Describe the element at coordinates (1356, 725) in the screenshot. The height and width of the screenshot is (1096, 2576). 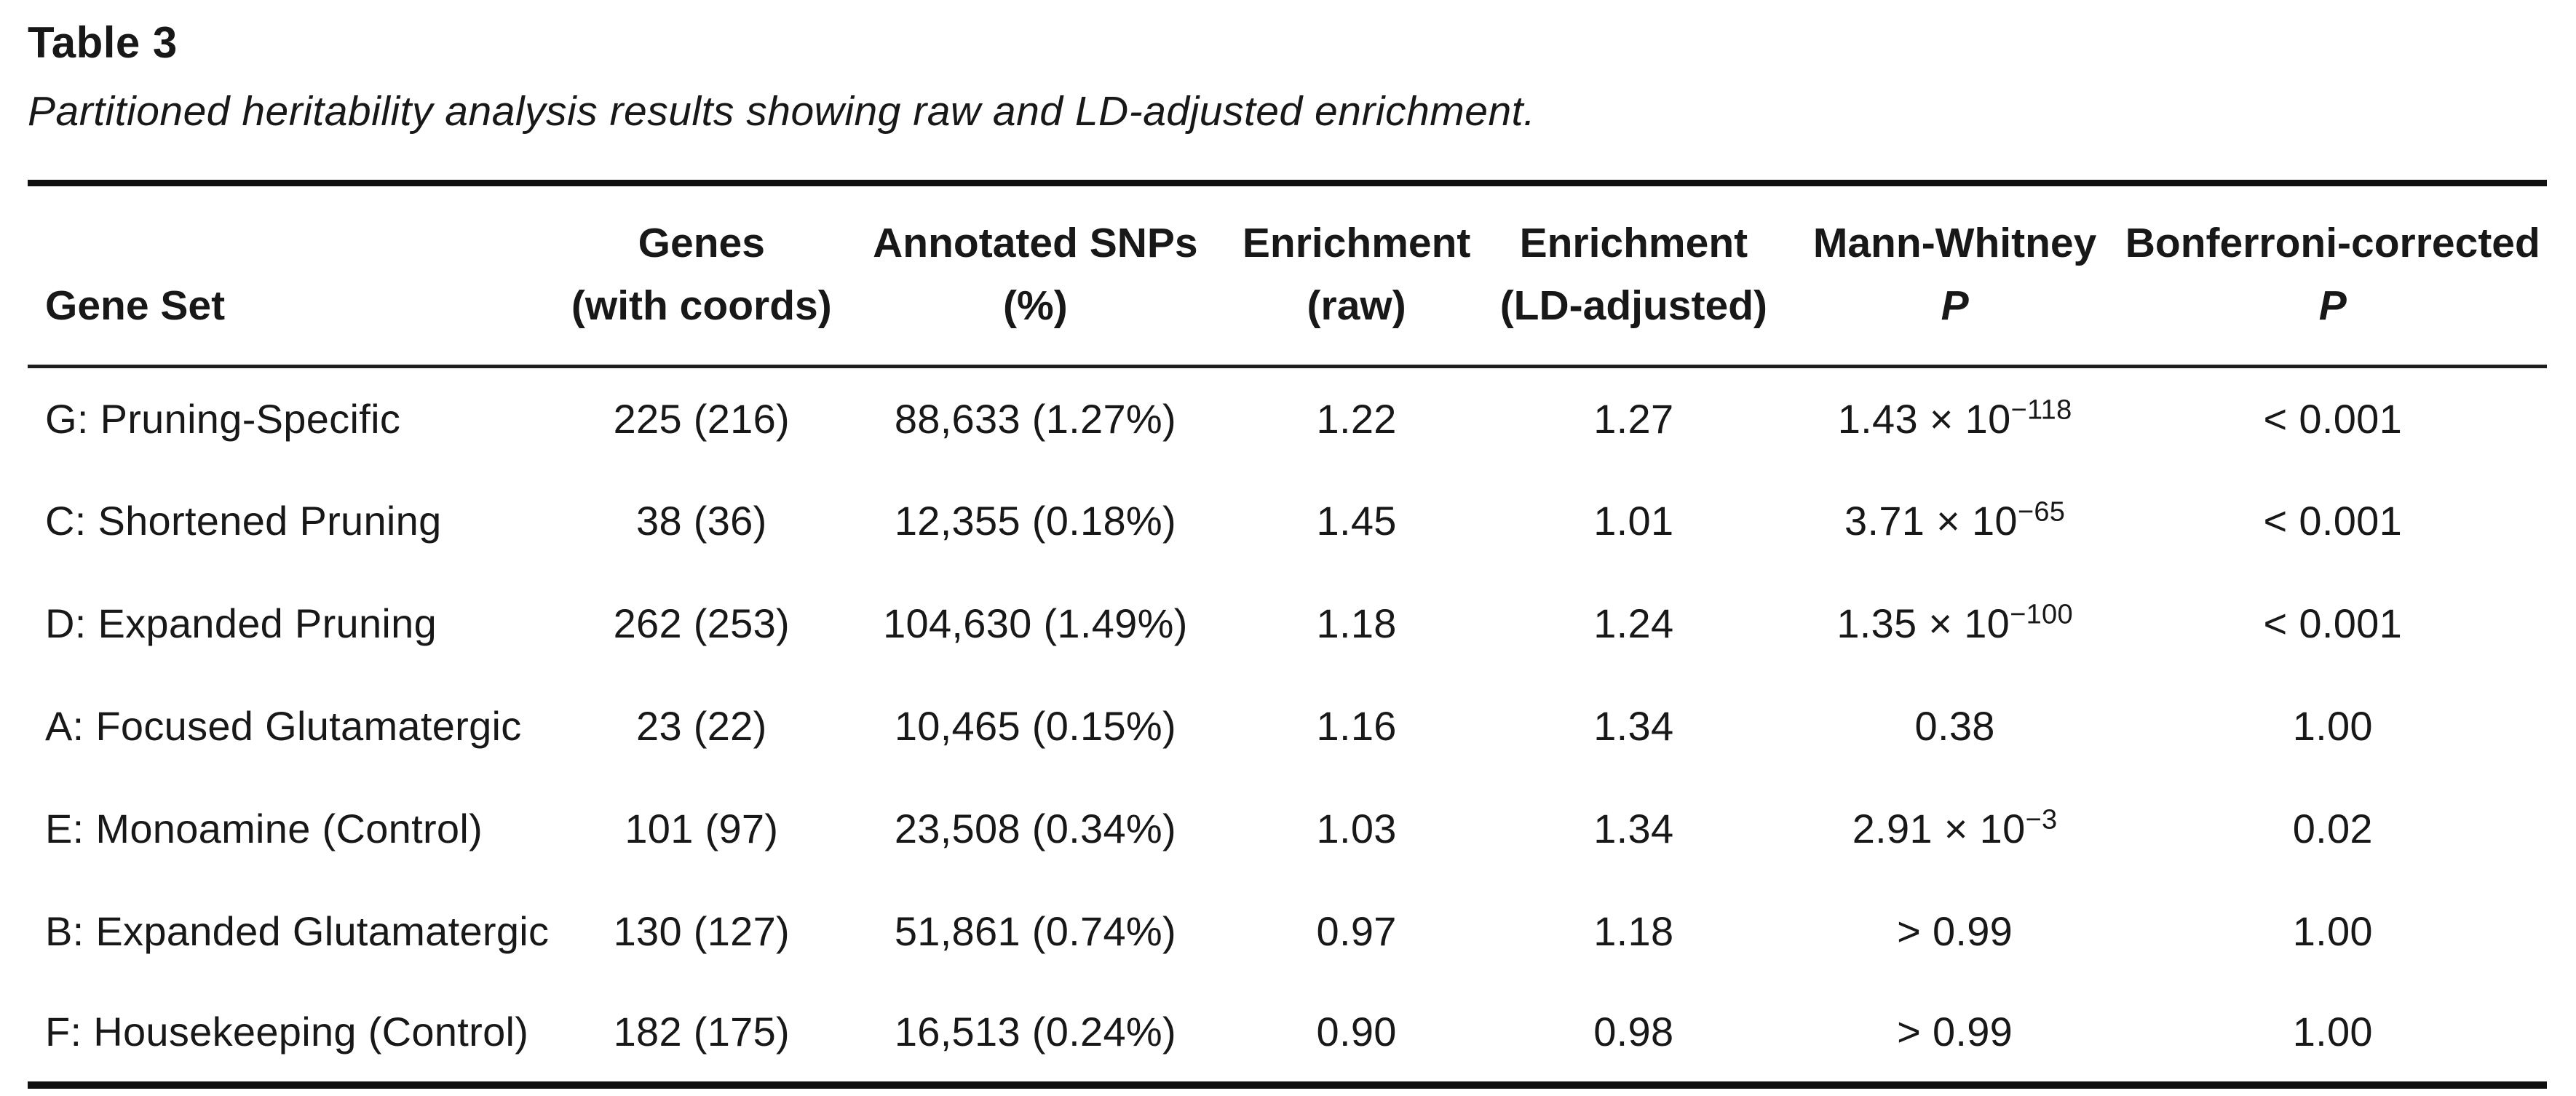
I see `cell-enrichment-raw: 1.16` at that location.